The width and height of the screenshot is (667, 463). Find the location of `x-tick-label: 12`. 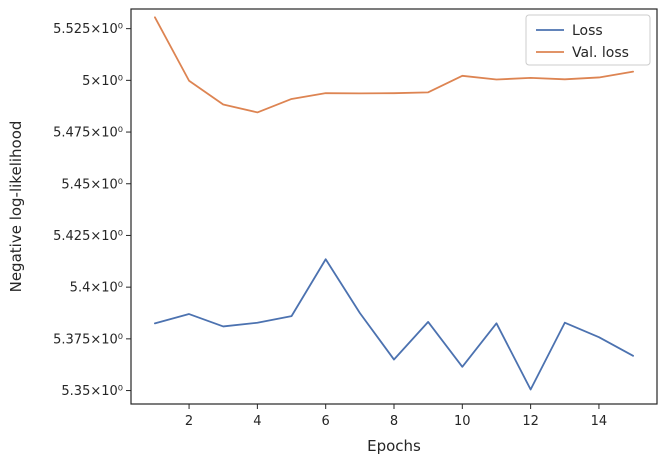

x-tick-label: 12 is located at coordinates (530, 421).